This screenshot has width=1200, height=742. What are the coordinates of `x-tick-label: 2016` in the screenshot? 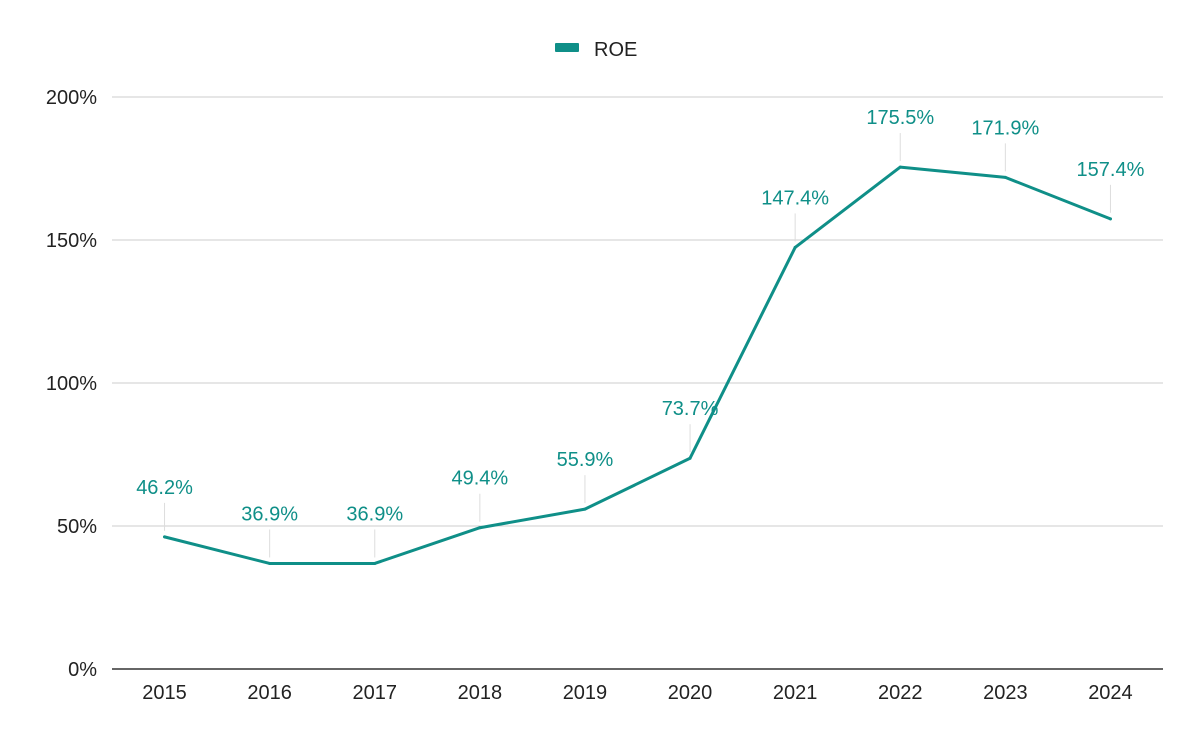 It's located at (269, 693).